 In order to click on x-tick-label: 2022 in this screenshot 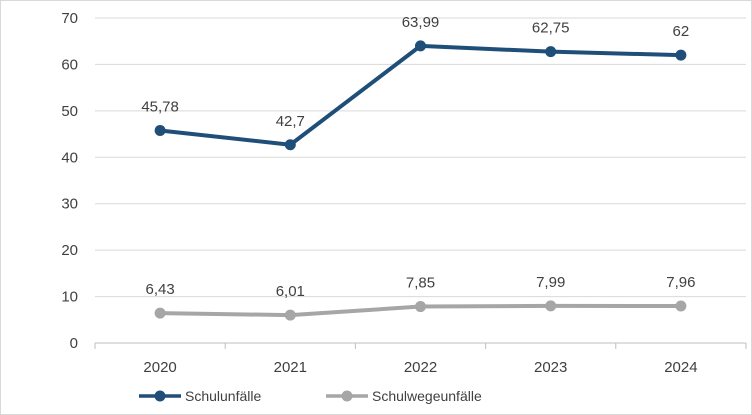, I will do `click(420, 367)`.